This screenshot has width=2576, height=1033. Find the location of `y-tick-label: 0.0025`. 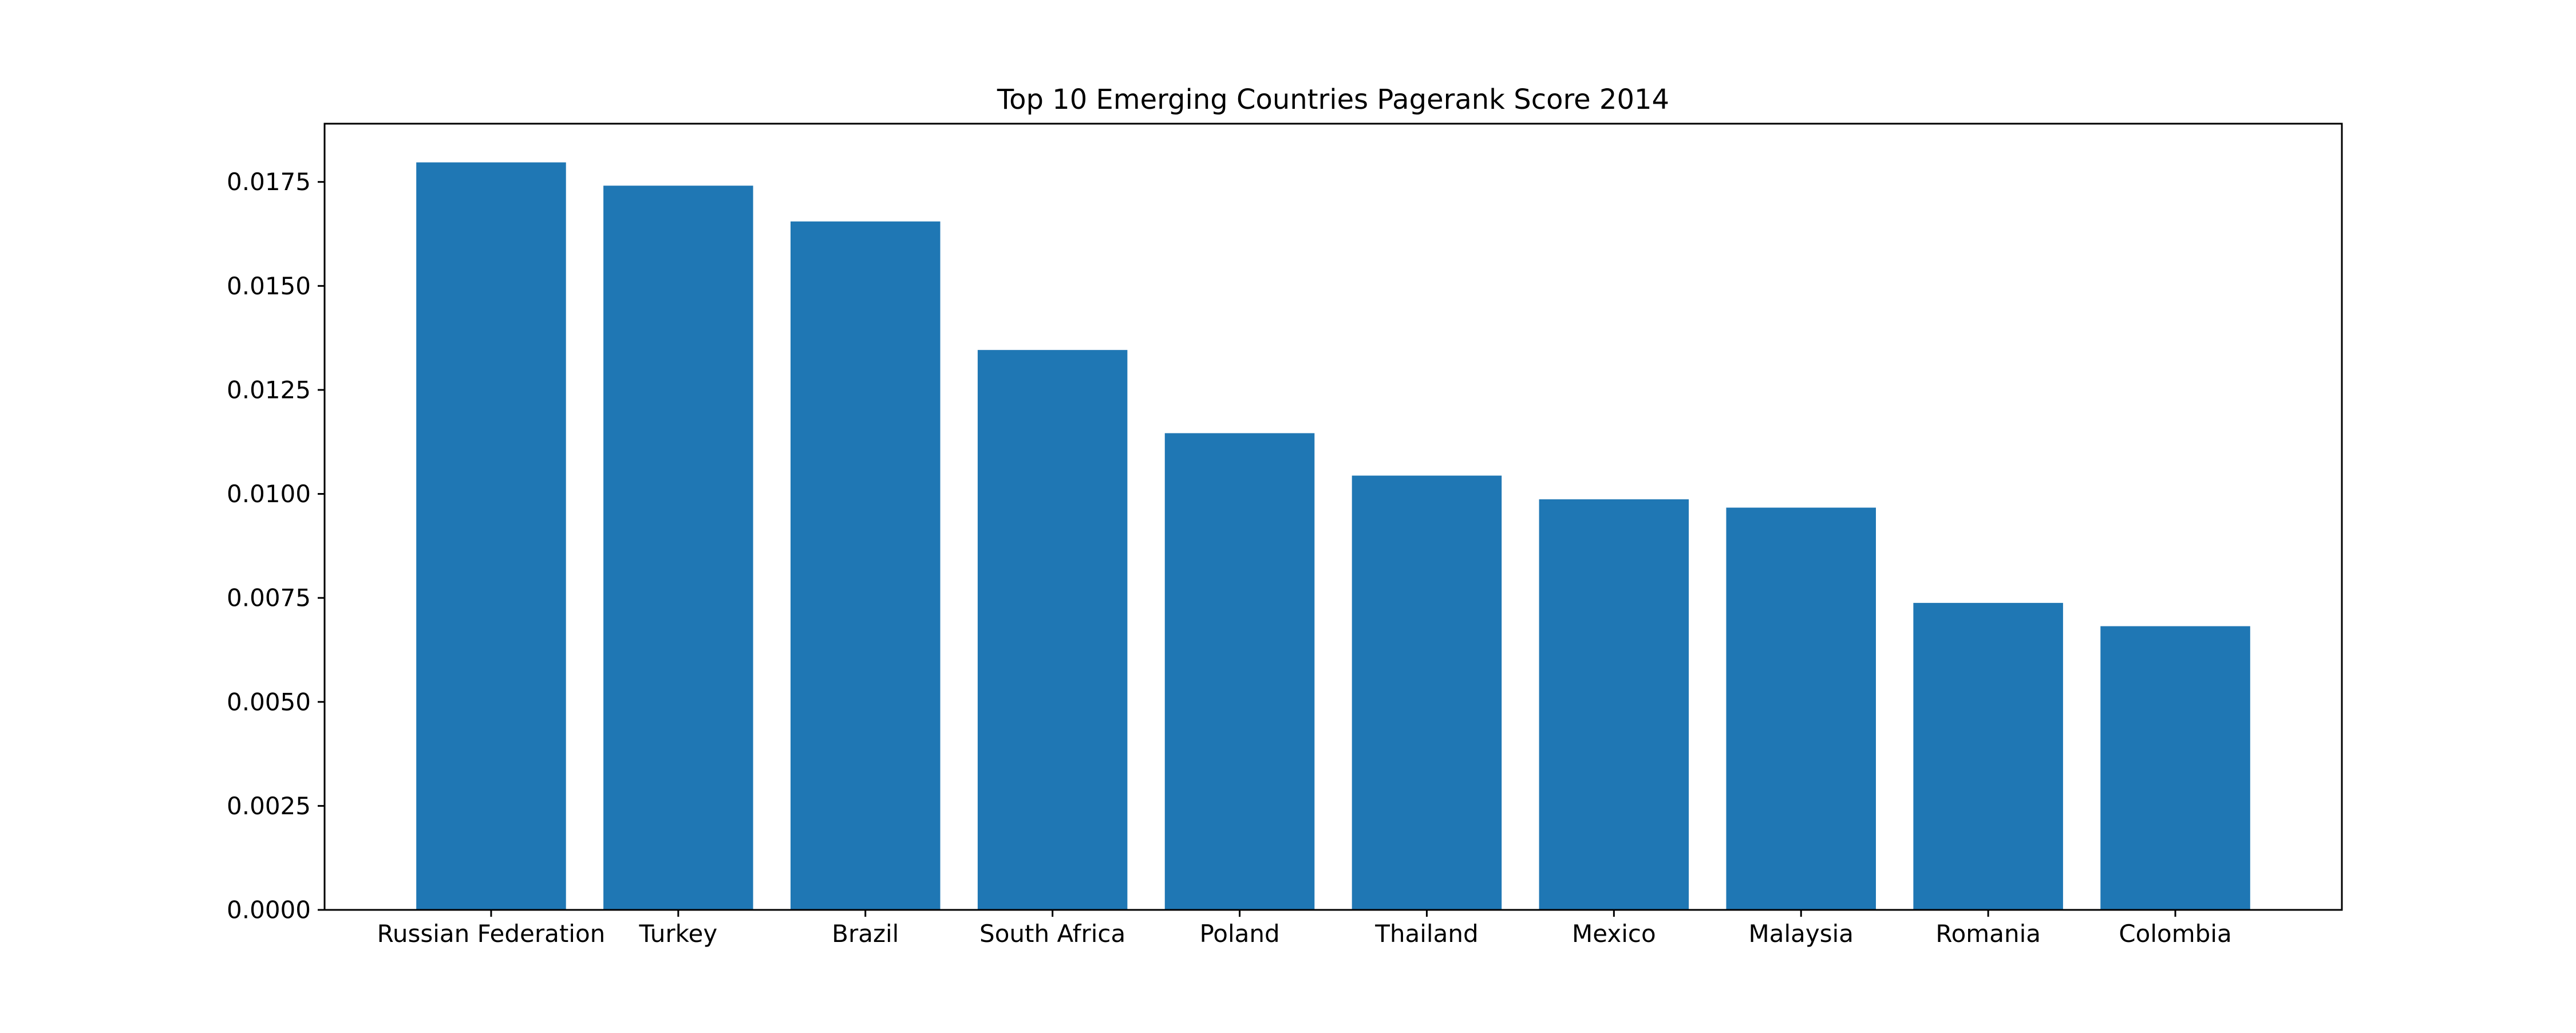

y-tick-label: 0.0025 is located at coordinates (269, 806).